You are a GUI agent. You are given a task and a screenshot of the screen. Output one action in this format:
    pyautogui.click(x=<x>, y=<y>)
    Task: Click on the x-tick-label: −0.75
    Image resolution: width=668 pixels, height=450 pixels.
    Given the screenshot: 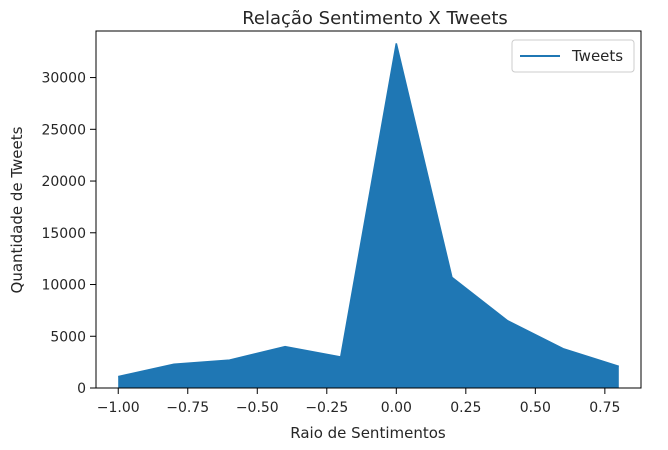 What is the action you would take?
    pyautogui.click(x=187, y=408)
    